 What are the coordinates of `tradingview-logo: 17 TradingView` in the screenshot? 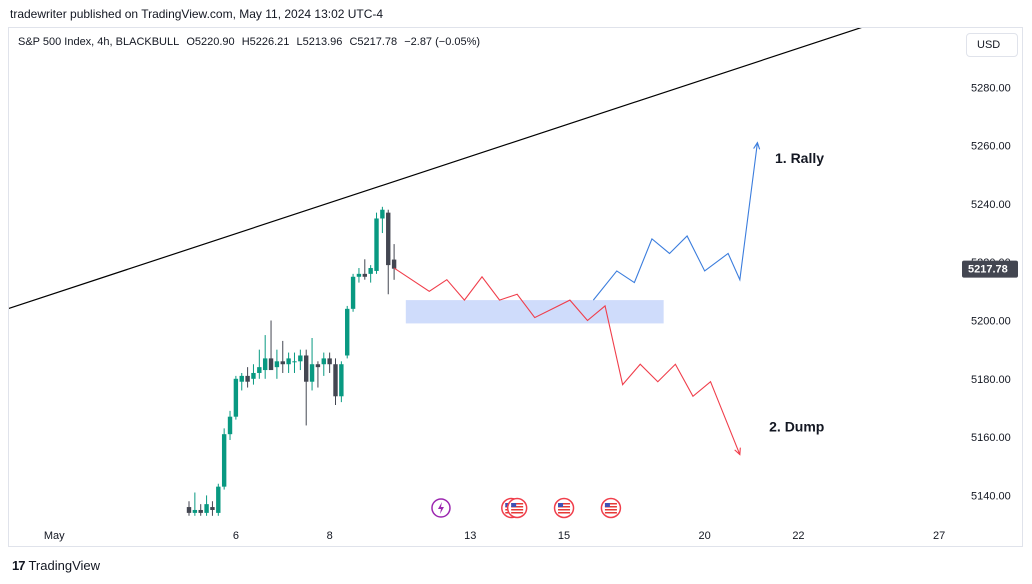 It's located at (56, 565).